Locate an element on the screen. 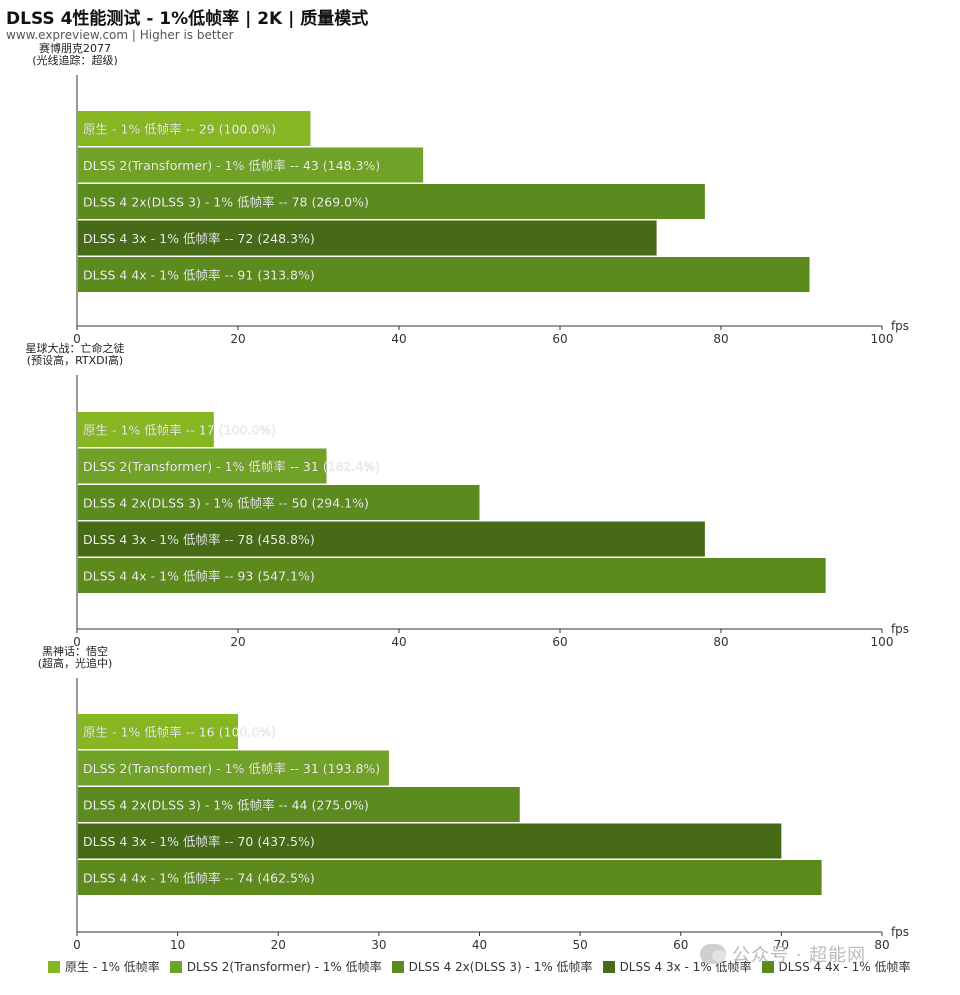  bar-label: DLSS 4 4x - 1% 低帧率 -- 91 (313.8%) is located at coordinates (199, 275).